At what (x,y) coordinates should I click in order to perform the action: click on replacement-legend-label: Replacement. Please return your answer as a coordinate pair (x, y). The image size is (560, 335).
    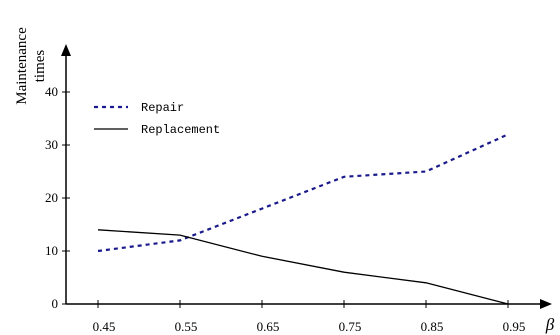
    Looking at the image, I should click on (180, 130).